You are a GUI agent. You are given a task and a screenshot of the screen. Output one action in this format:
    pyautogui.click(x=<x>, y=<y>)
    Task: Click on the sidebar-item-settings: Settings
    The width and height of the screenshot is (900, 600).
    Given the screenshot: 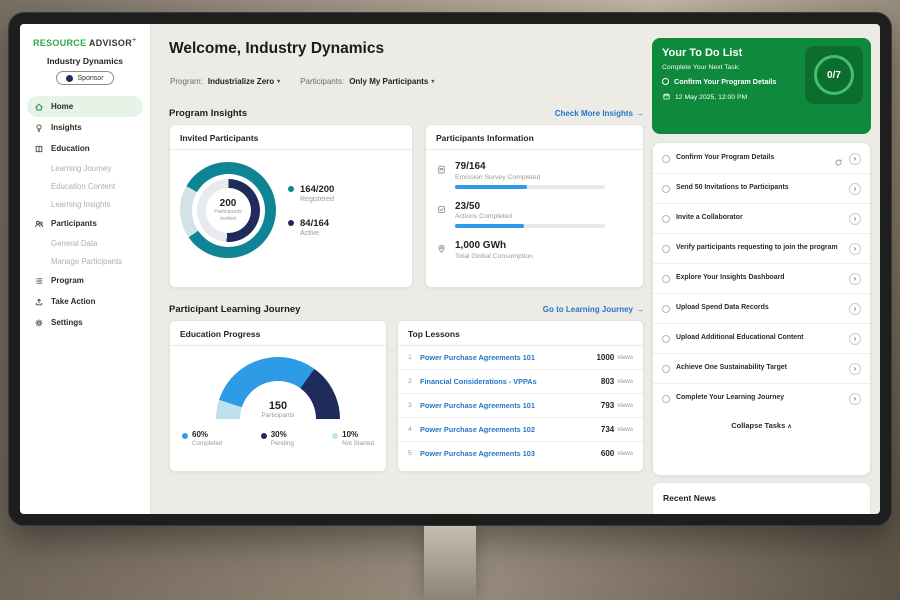 What is the action you would take?
    pyautogui.click(x=85, y=322)
    